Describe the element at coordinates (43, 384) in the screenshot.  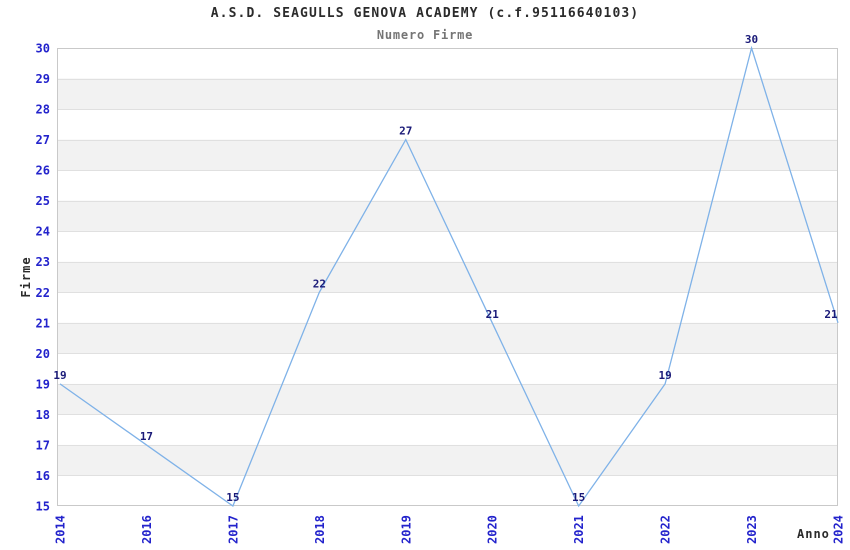
I see `y-tick-label: 19` at that location.